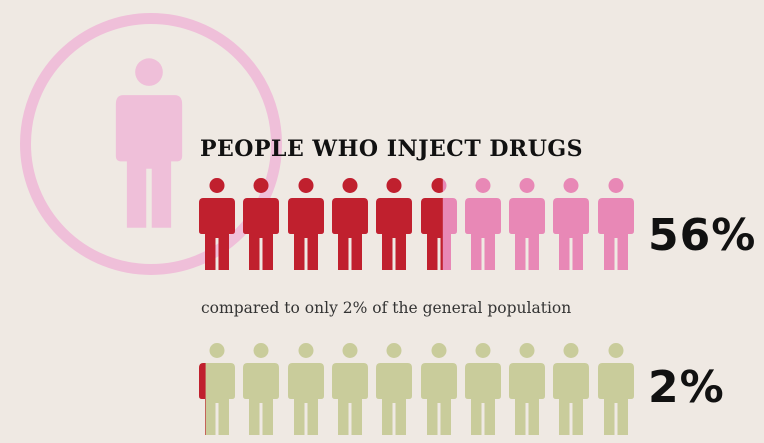 The height and width of the screenshot is (443, 764). What do you see at coordinates (391, 149) in the screenshot?
I see `headline: PEOPLE WHO INJECT DRUGS` at bounding box center [391, 149].